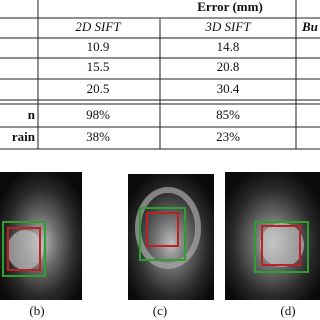  I want to click on cell: 10.9, so click(98, 46).